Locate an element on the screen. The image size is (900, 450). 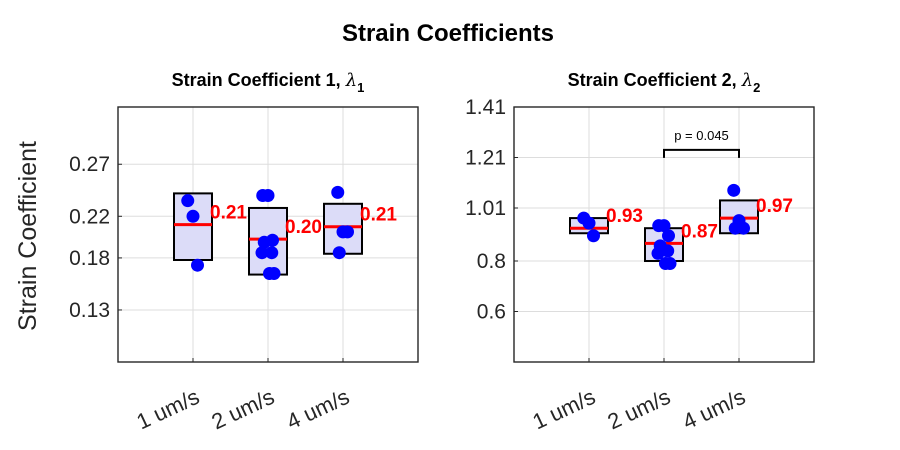
median-value-label: 0.87 is located at coordinates (699, 231).